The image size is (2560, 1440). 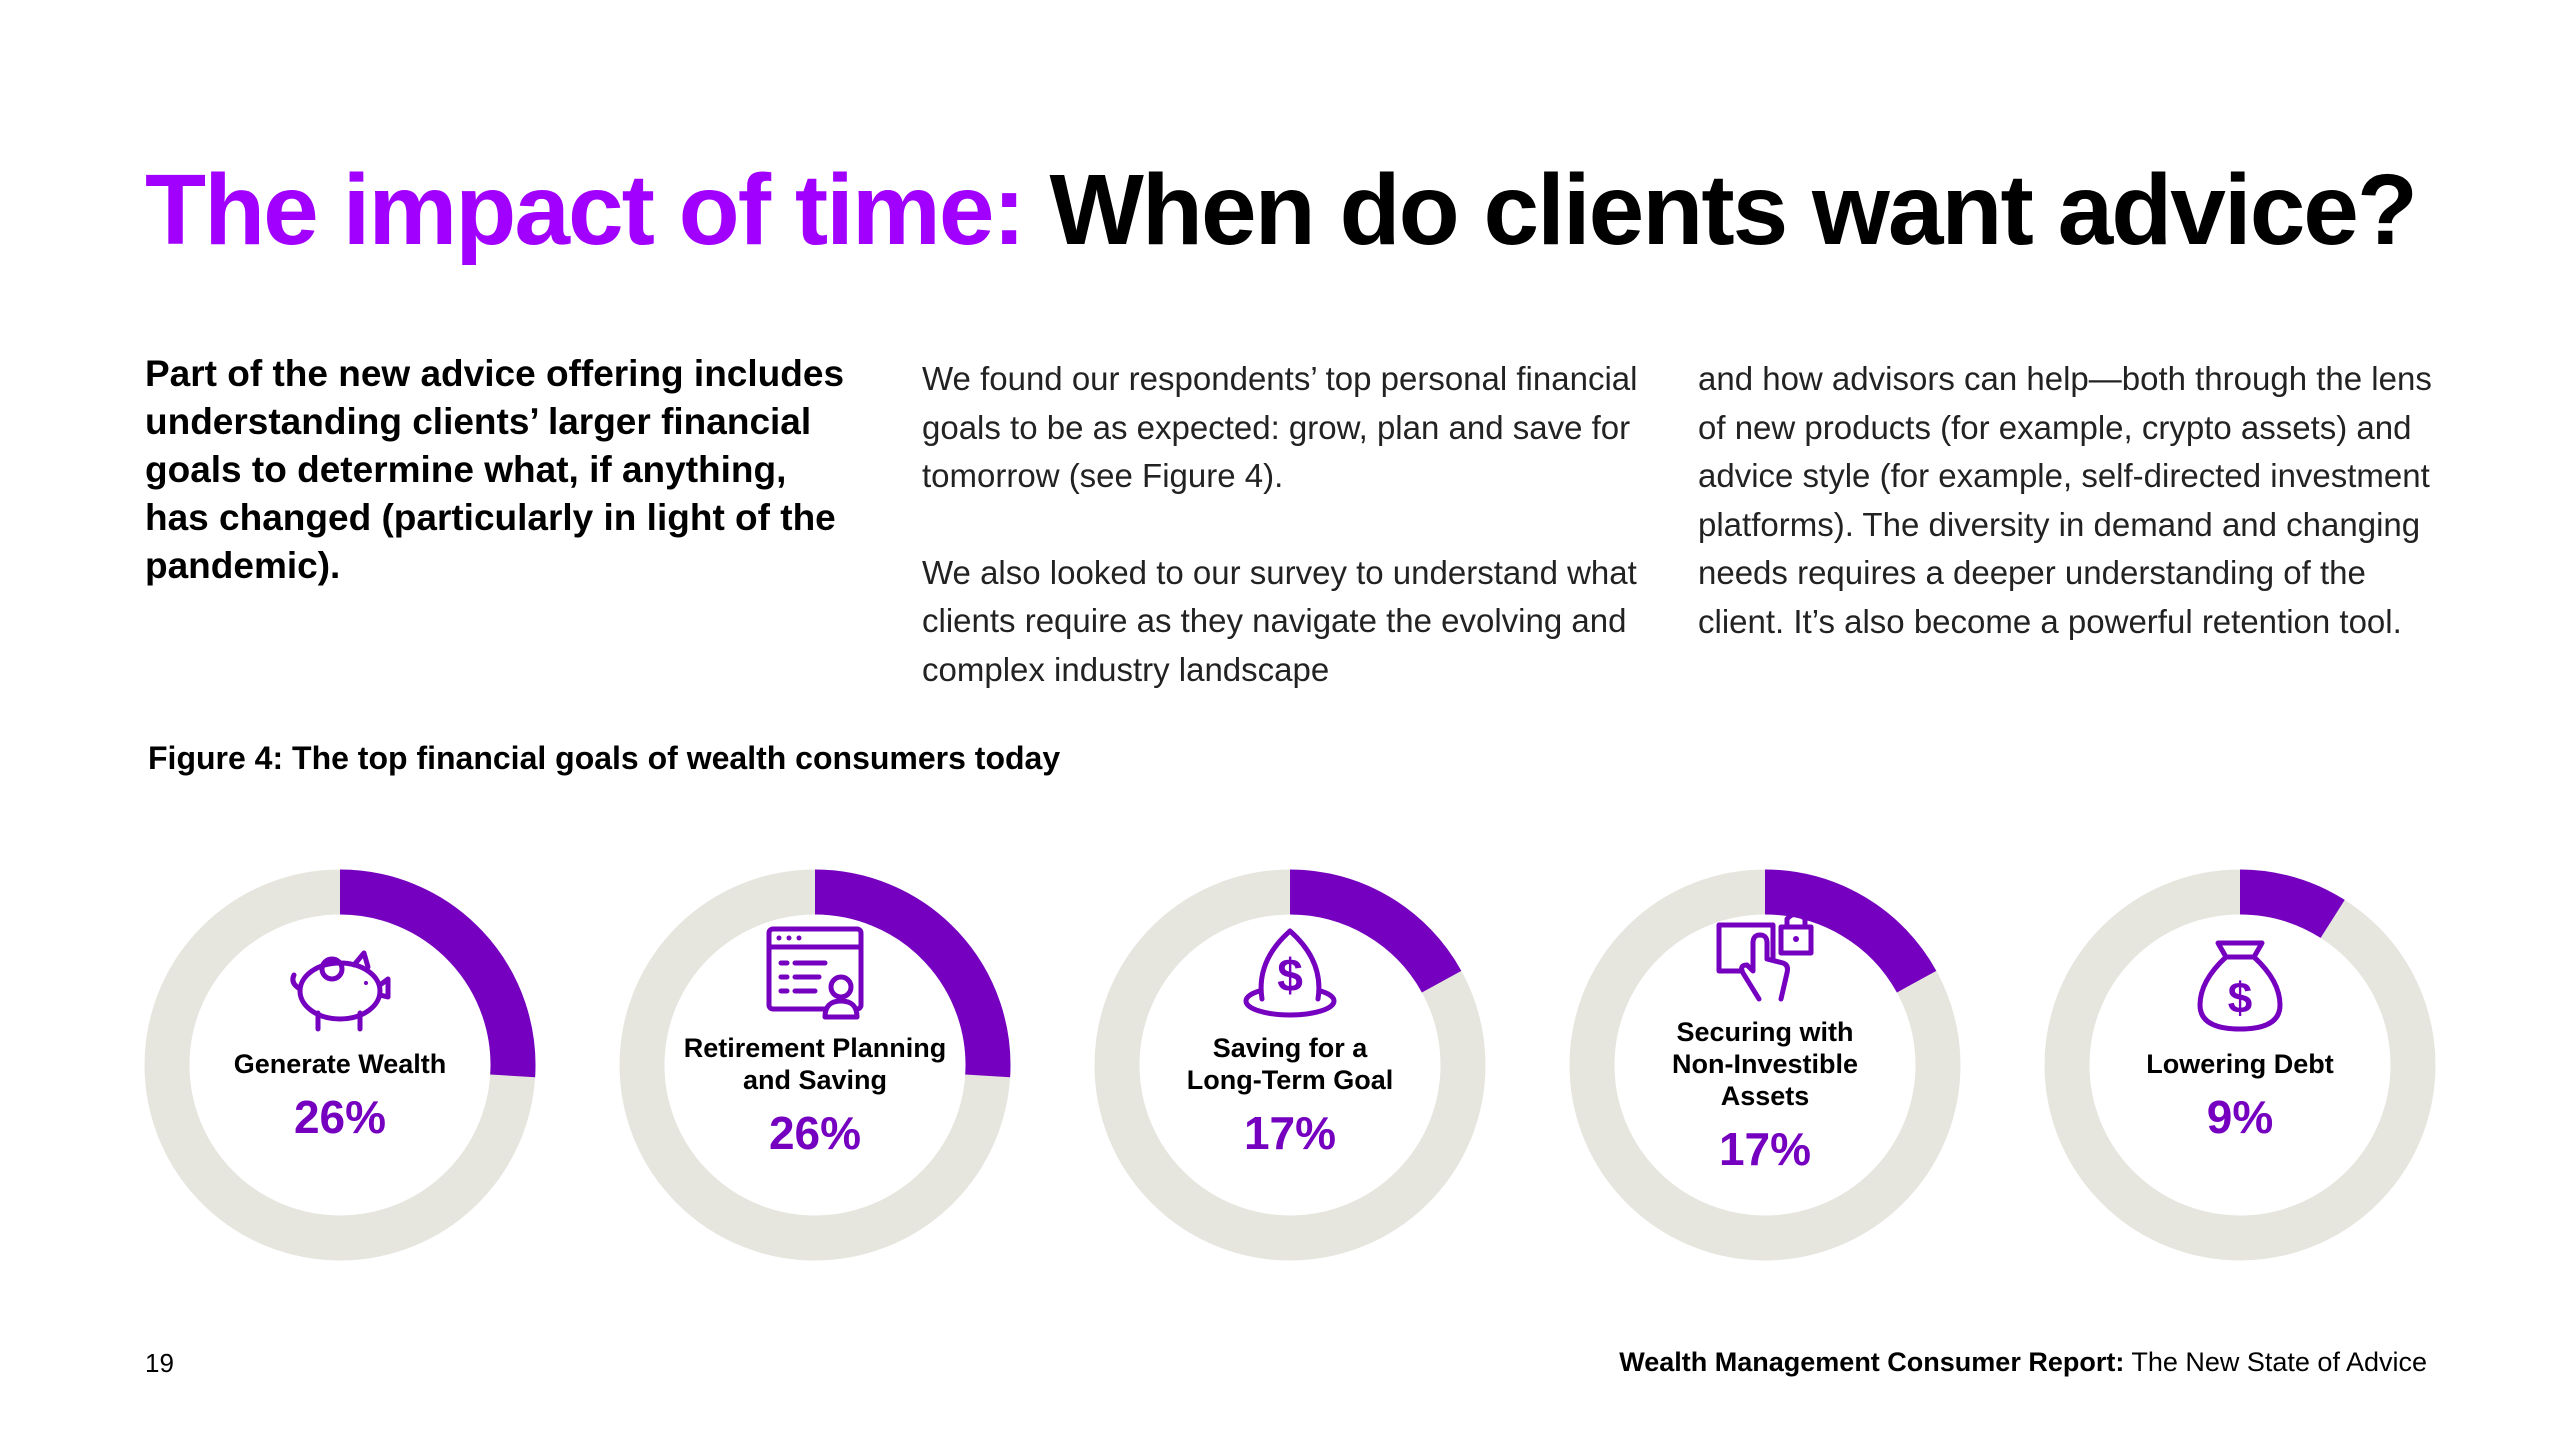 What do you see at coordinates (1764, 1032) in the screenshot?
I see `category-label: Securing with` at bounding box center [1764, 1032].